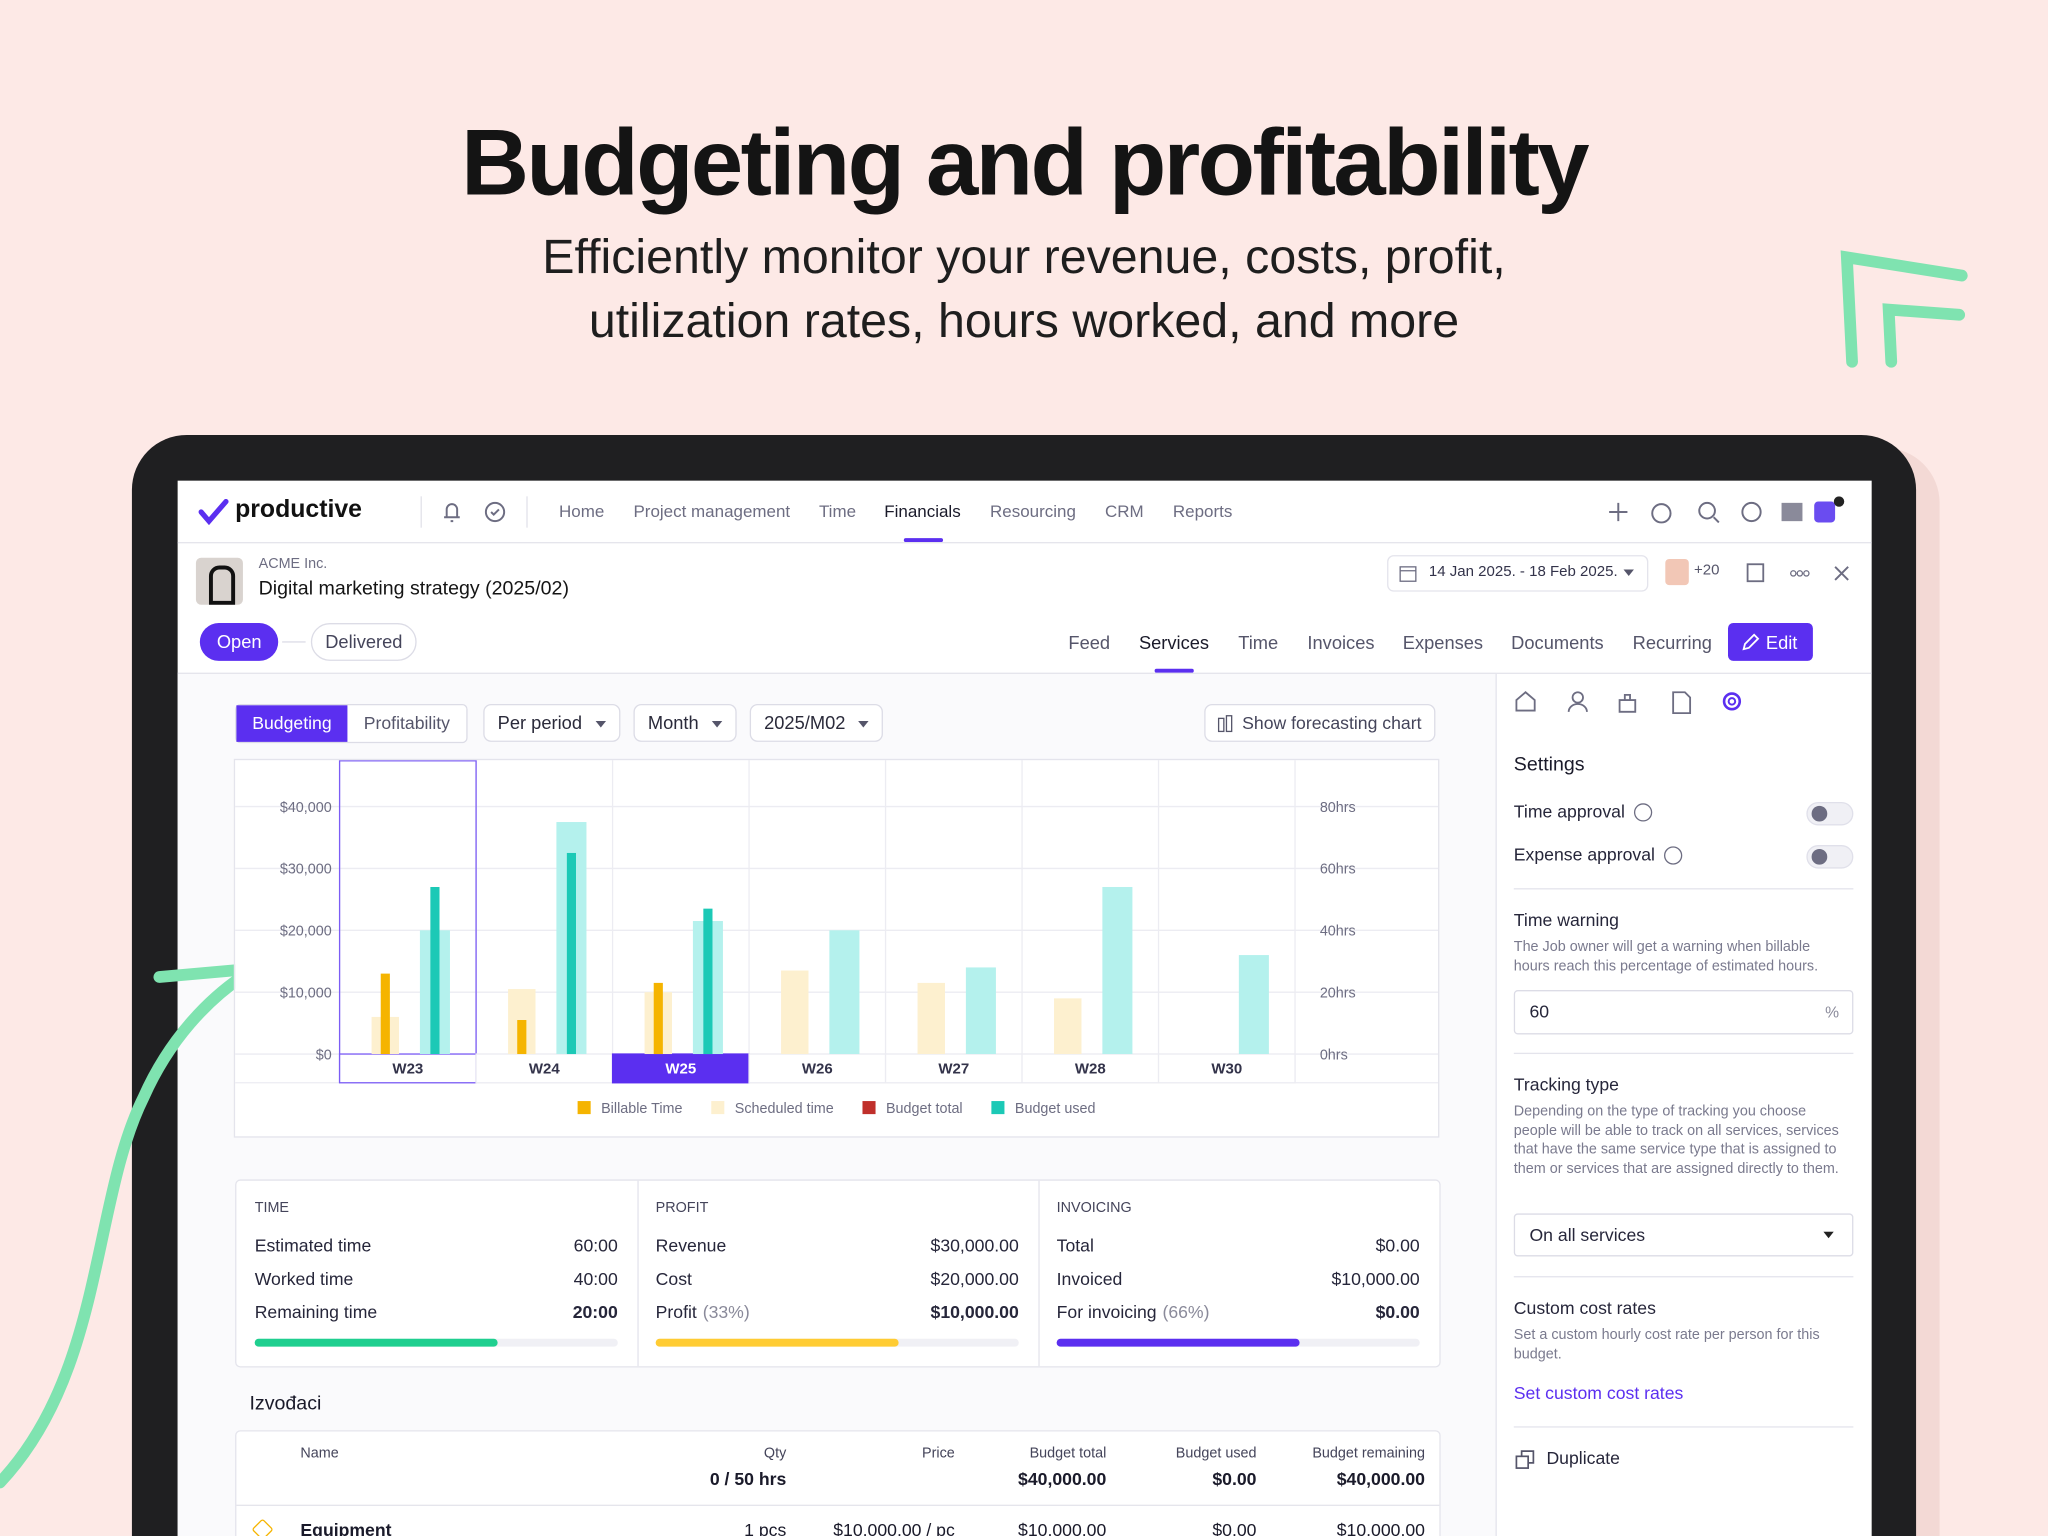  Describe the element at coordinates (1707, 570) in the screenshot. I see `more-people: +20` at that location.